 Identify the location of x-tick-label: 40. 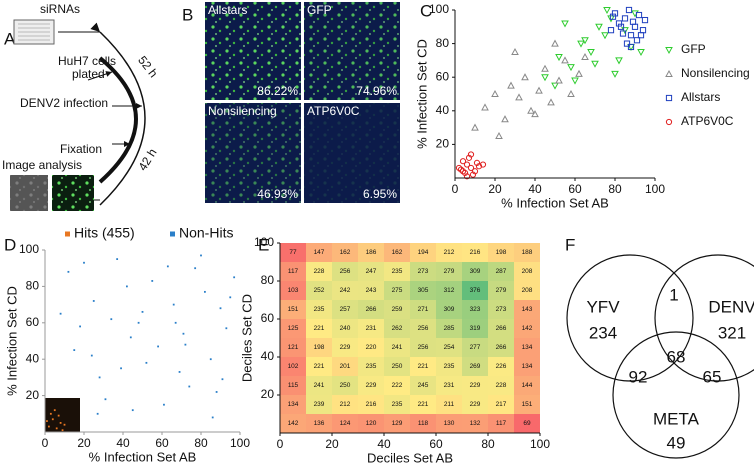
(123, 443).